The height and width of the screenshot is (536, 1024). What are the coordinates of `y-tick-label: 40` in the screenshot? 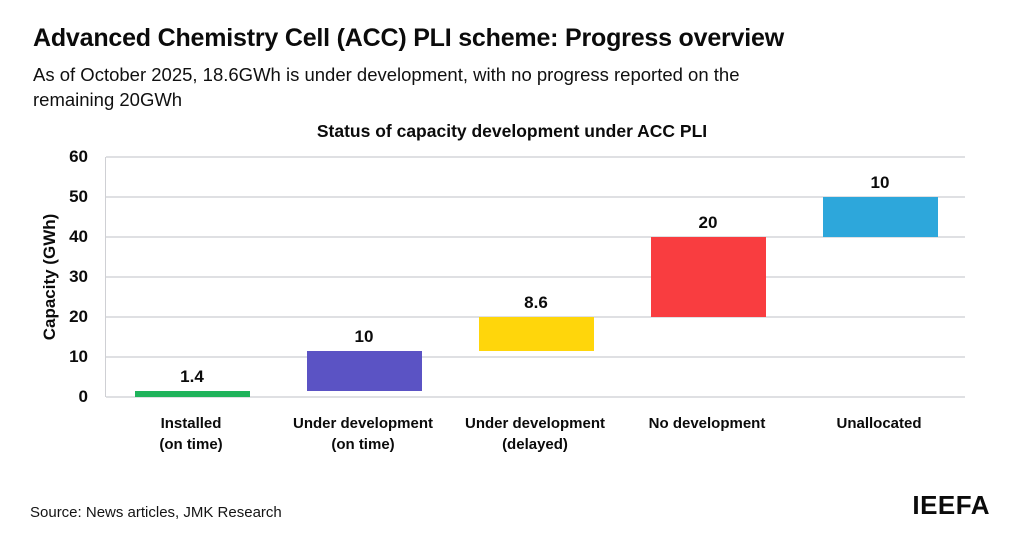 It's located at (78, 236).